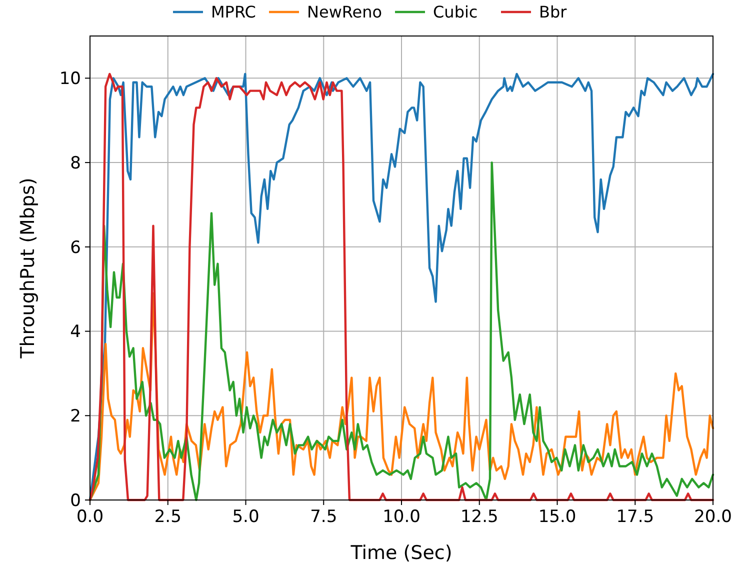 The width and height of the screenshot is (740, 565). I want to click on x-axis-title: Time (Sec), so click(401, 553).